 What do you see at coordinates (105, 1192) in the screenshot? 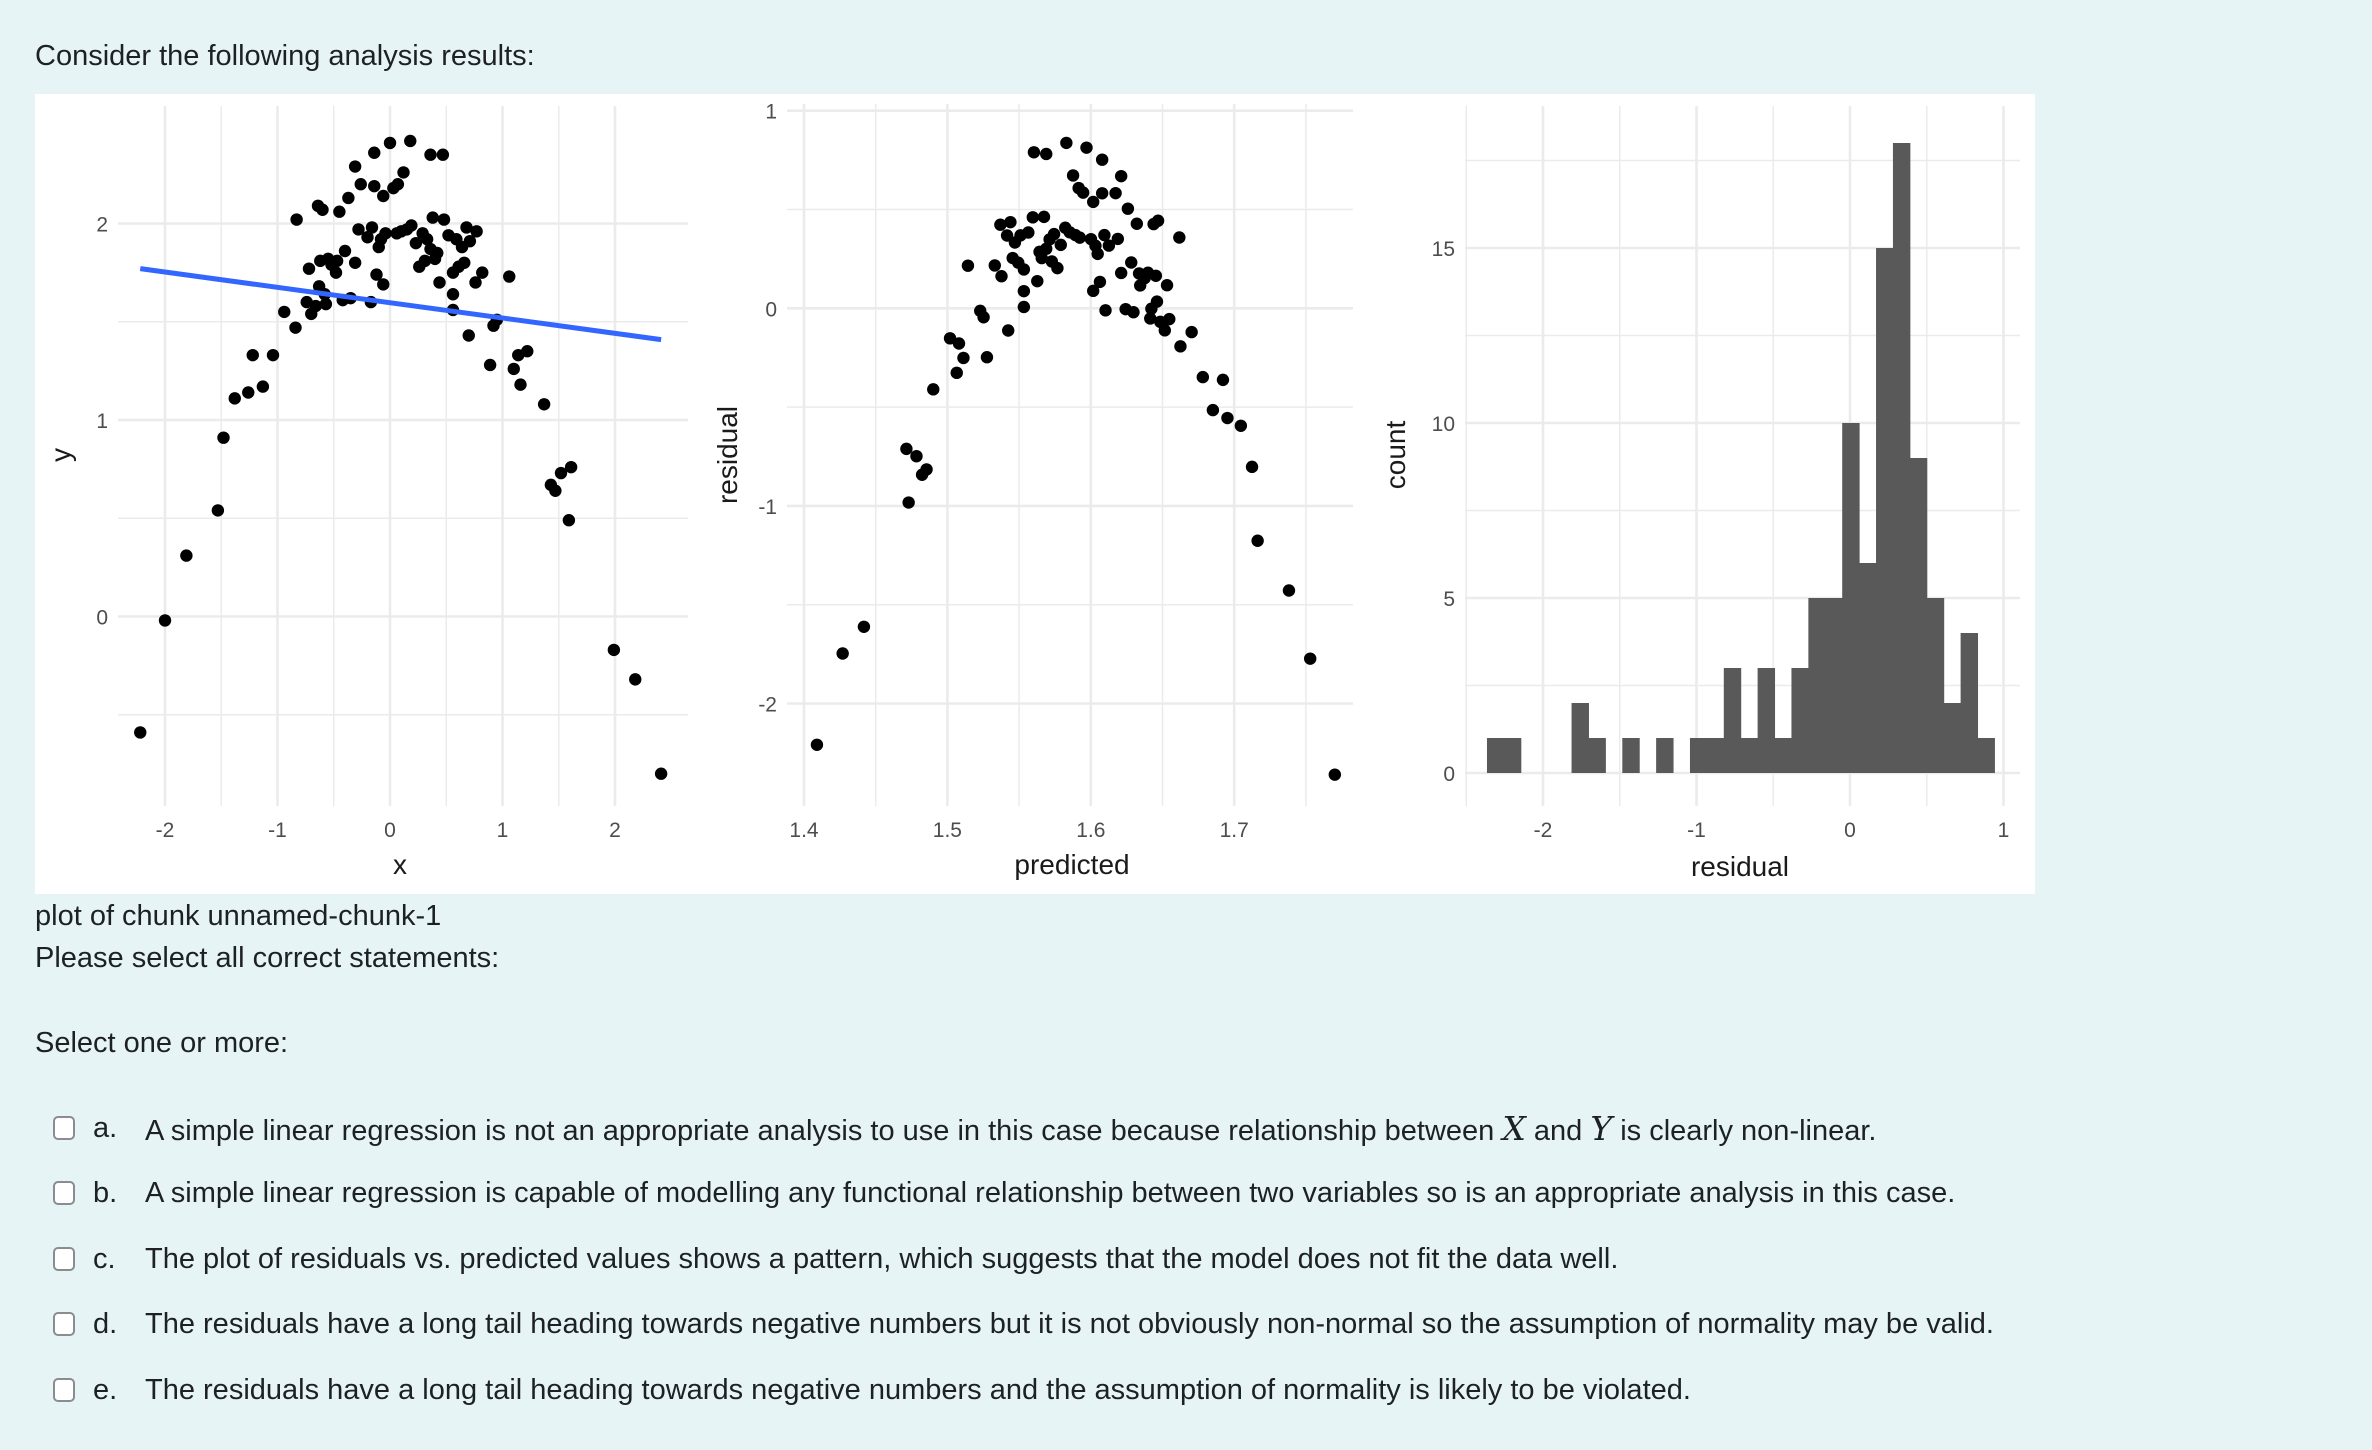
I see `option-letter: b.` at bounding box center [105, 1192].